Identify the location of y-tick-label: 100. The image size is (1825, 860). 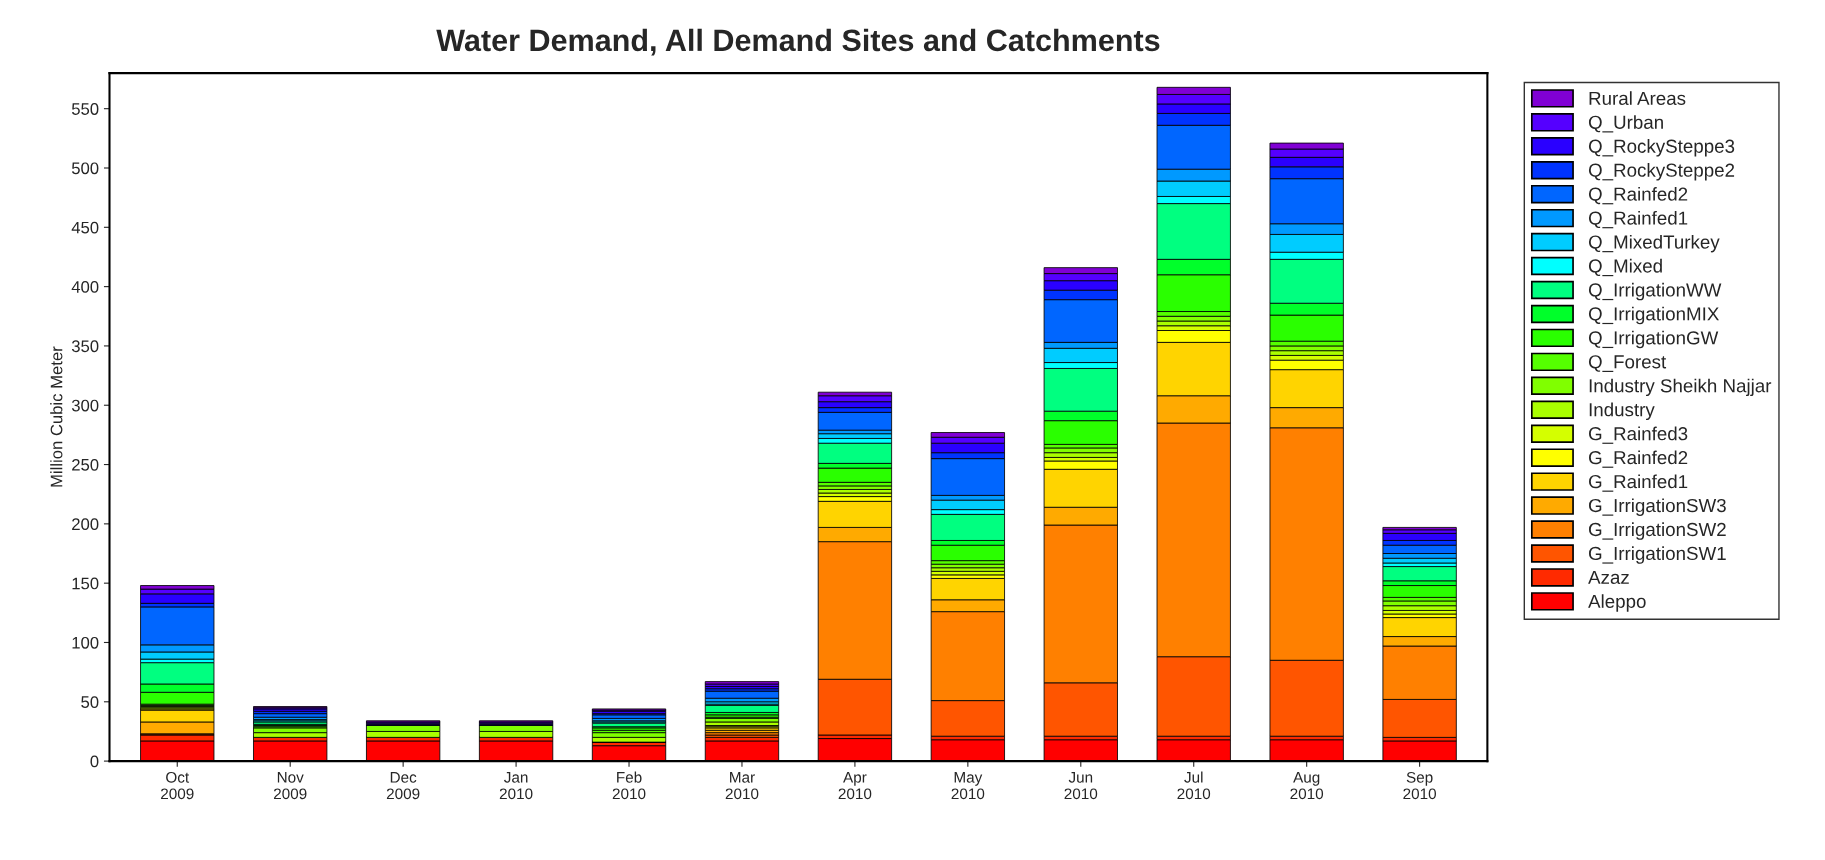
(85, 642).